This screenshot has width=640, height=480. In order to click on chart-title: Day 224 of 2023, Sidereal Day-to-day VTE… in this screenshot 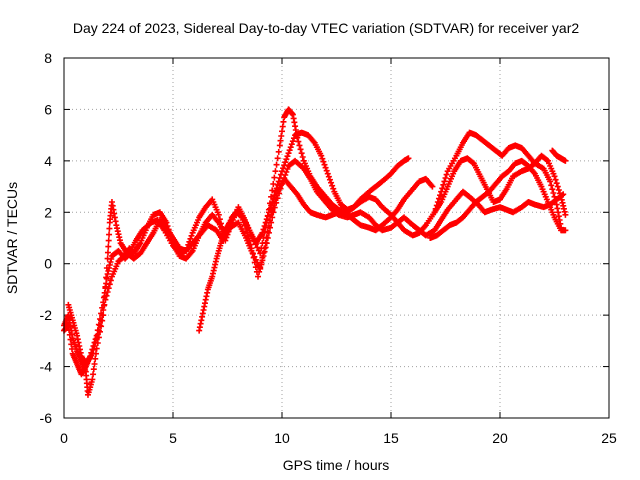, I will do `click(326, 28)`.